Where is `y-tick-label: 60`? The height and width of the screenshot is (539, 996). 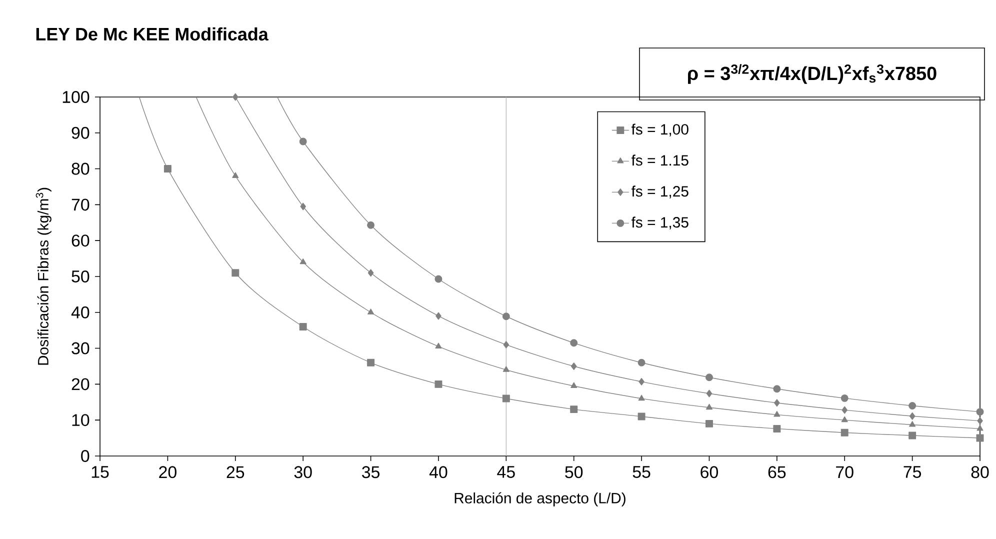
y-tick-label: 60 is located at coordinates (81, 240).